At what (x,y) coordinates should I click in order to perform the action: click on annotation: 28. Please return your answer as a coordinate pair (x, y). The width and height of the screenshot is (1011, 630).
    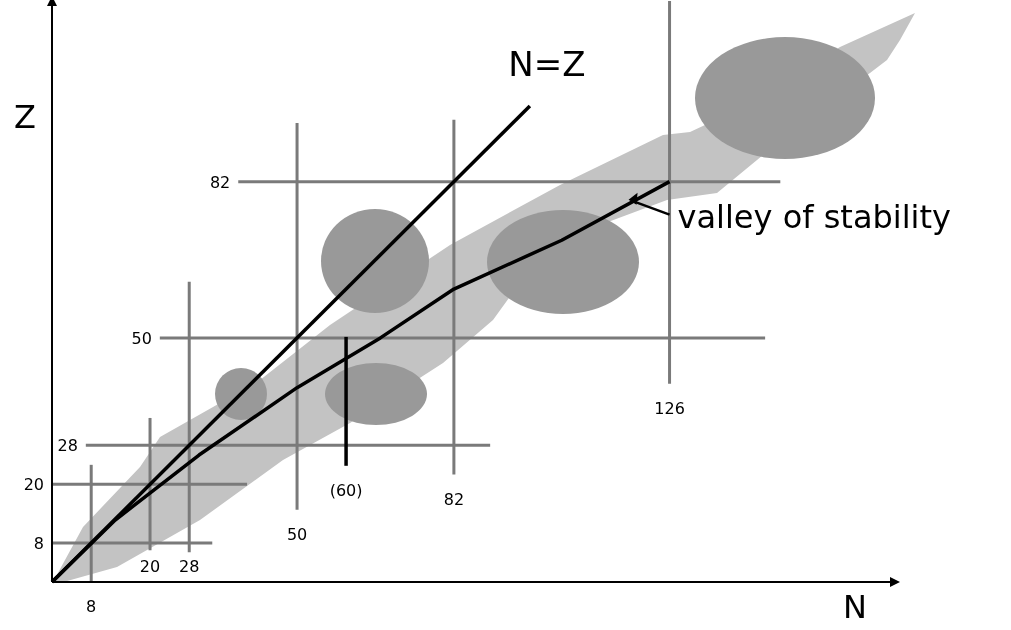
    Looking at the image, I should click on (67, 446).